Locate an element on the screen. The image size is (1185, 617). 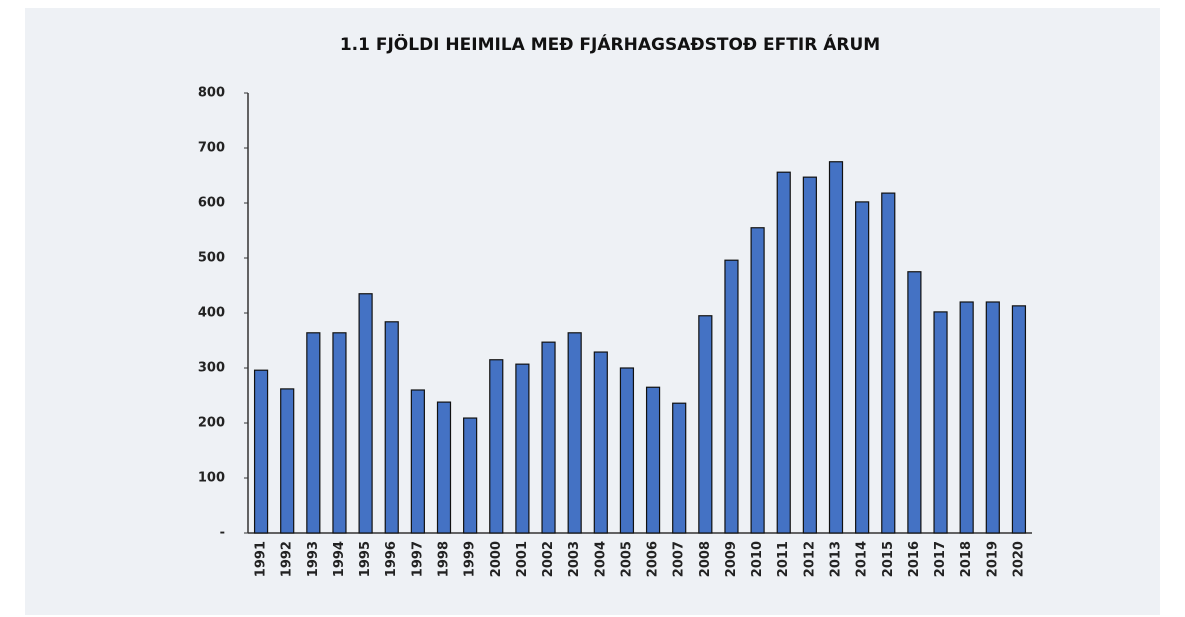
x-tick-label: 2000 is located at coordinates (496, 559).